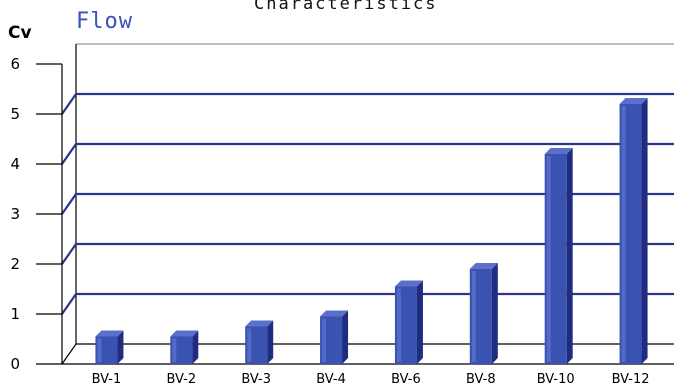 The width and height of the screenshot is (674, 383). Describe the element at coordinates (256, 377) in the screenshot. I see `x-tick-label-BV-3: BV-3` at that location.